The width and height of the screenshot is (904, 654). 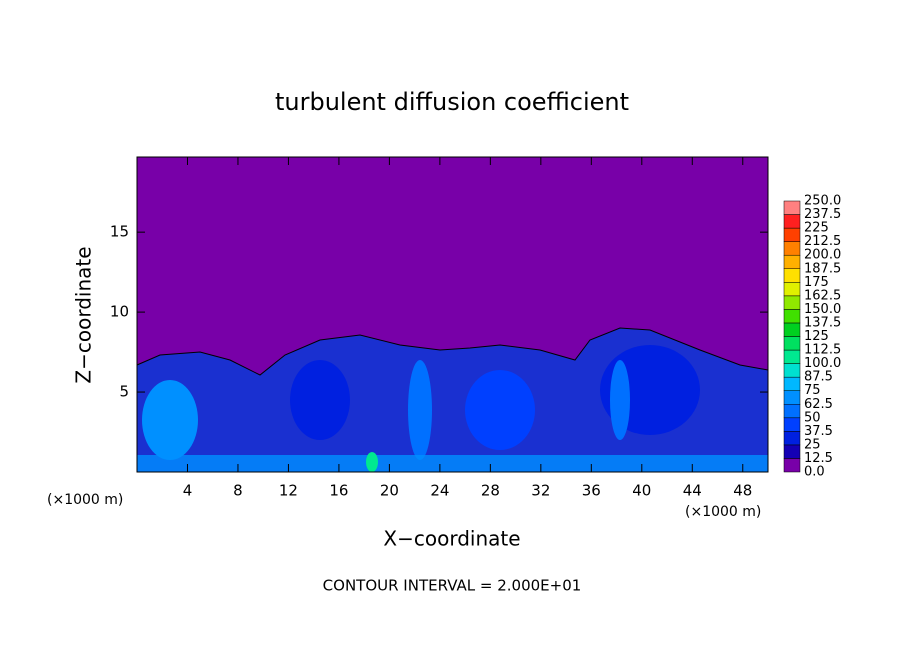 I want to click on colorbar-label: 162.5, so click(x=822, y=295).